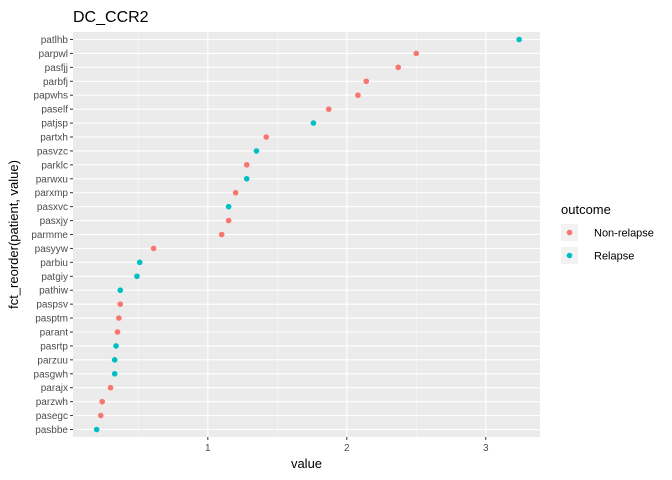 The height and width of the screenshot is (480, 672). What do you see at coordinates (586, 209) in the screenshot?
I see `legend-title: outcome` at bounding box center [586, 209].